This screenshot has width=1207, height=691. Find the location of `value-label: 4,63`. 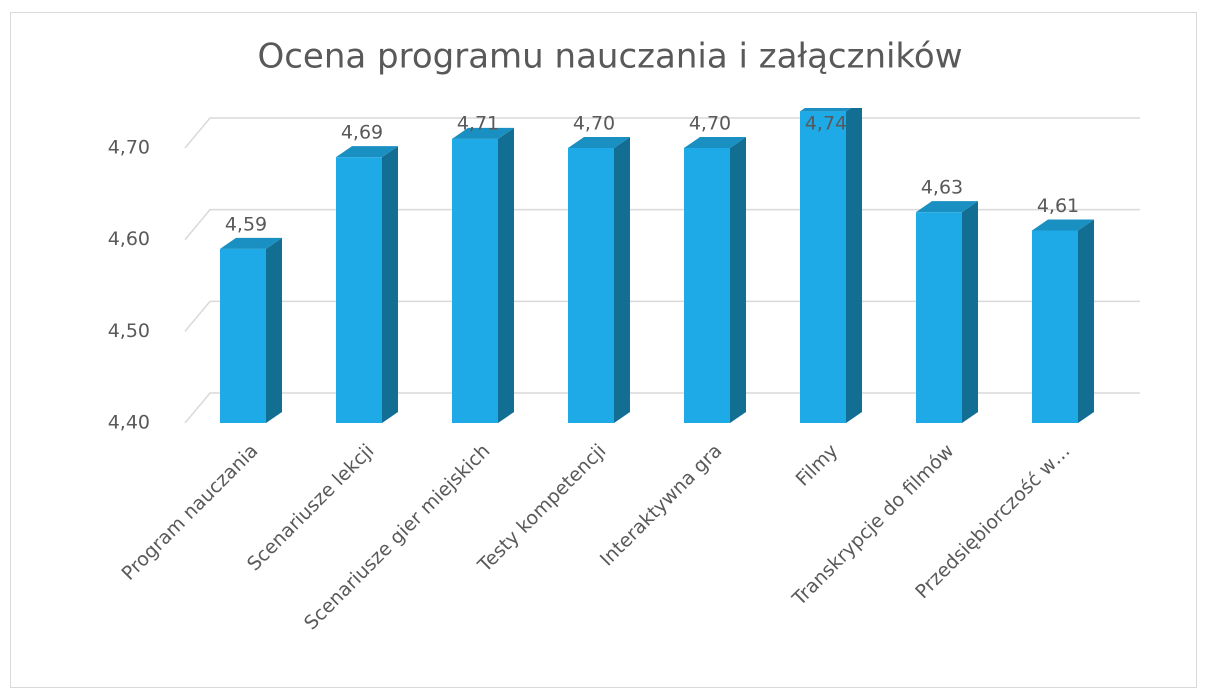

value-label: 4,63 is located at coordinates (942, 188).